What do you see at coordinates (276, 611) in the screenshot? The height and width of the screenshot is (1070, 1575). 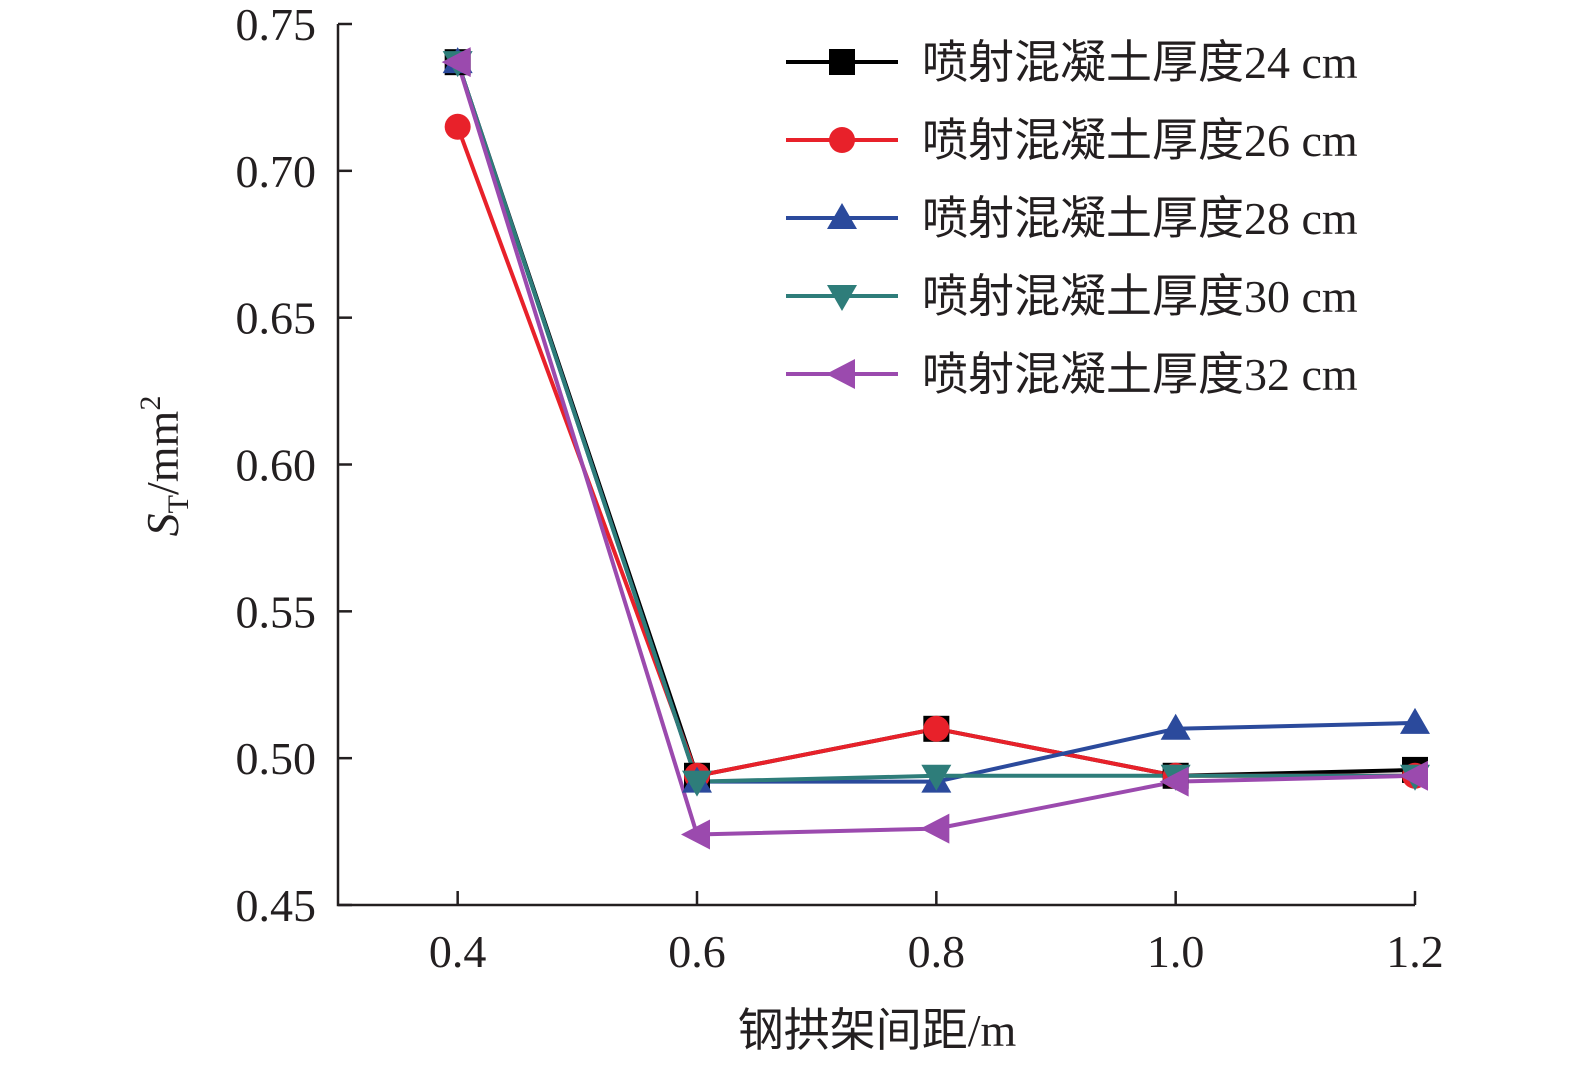 I see `y-tick-label: 0.55` at bounding box center [276, 611].